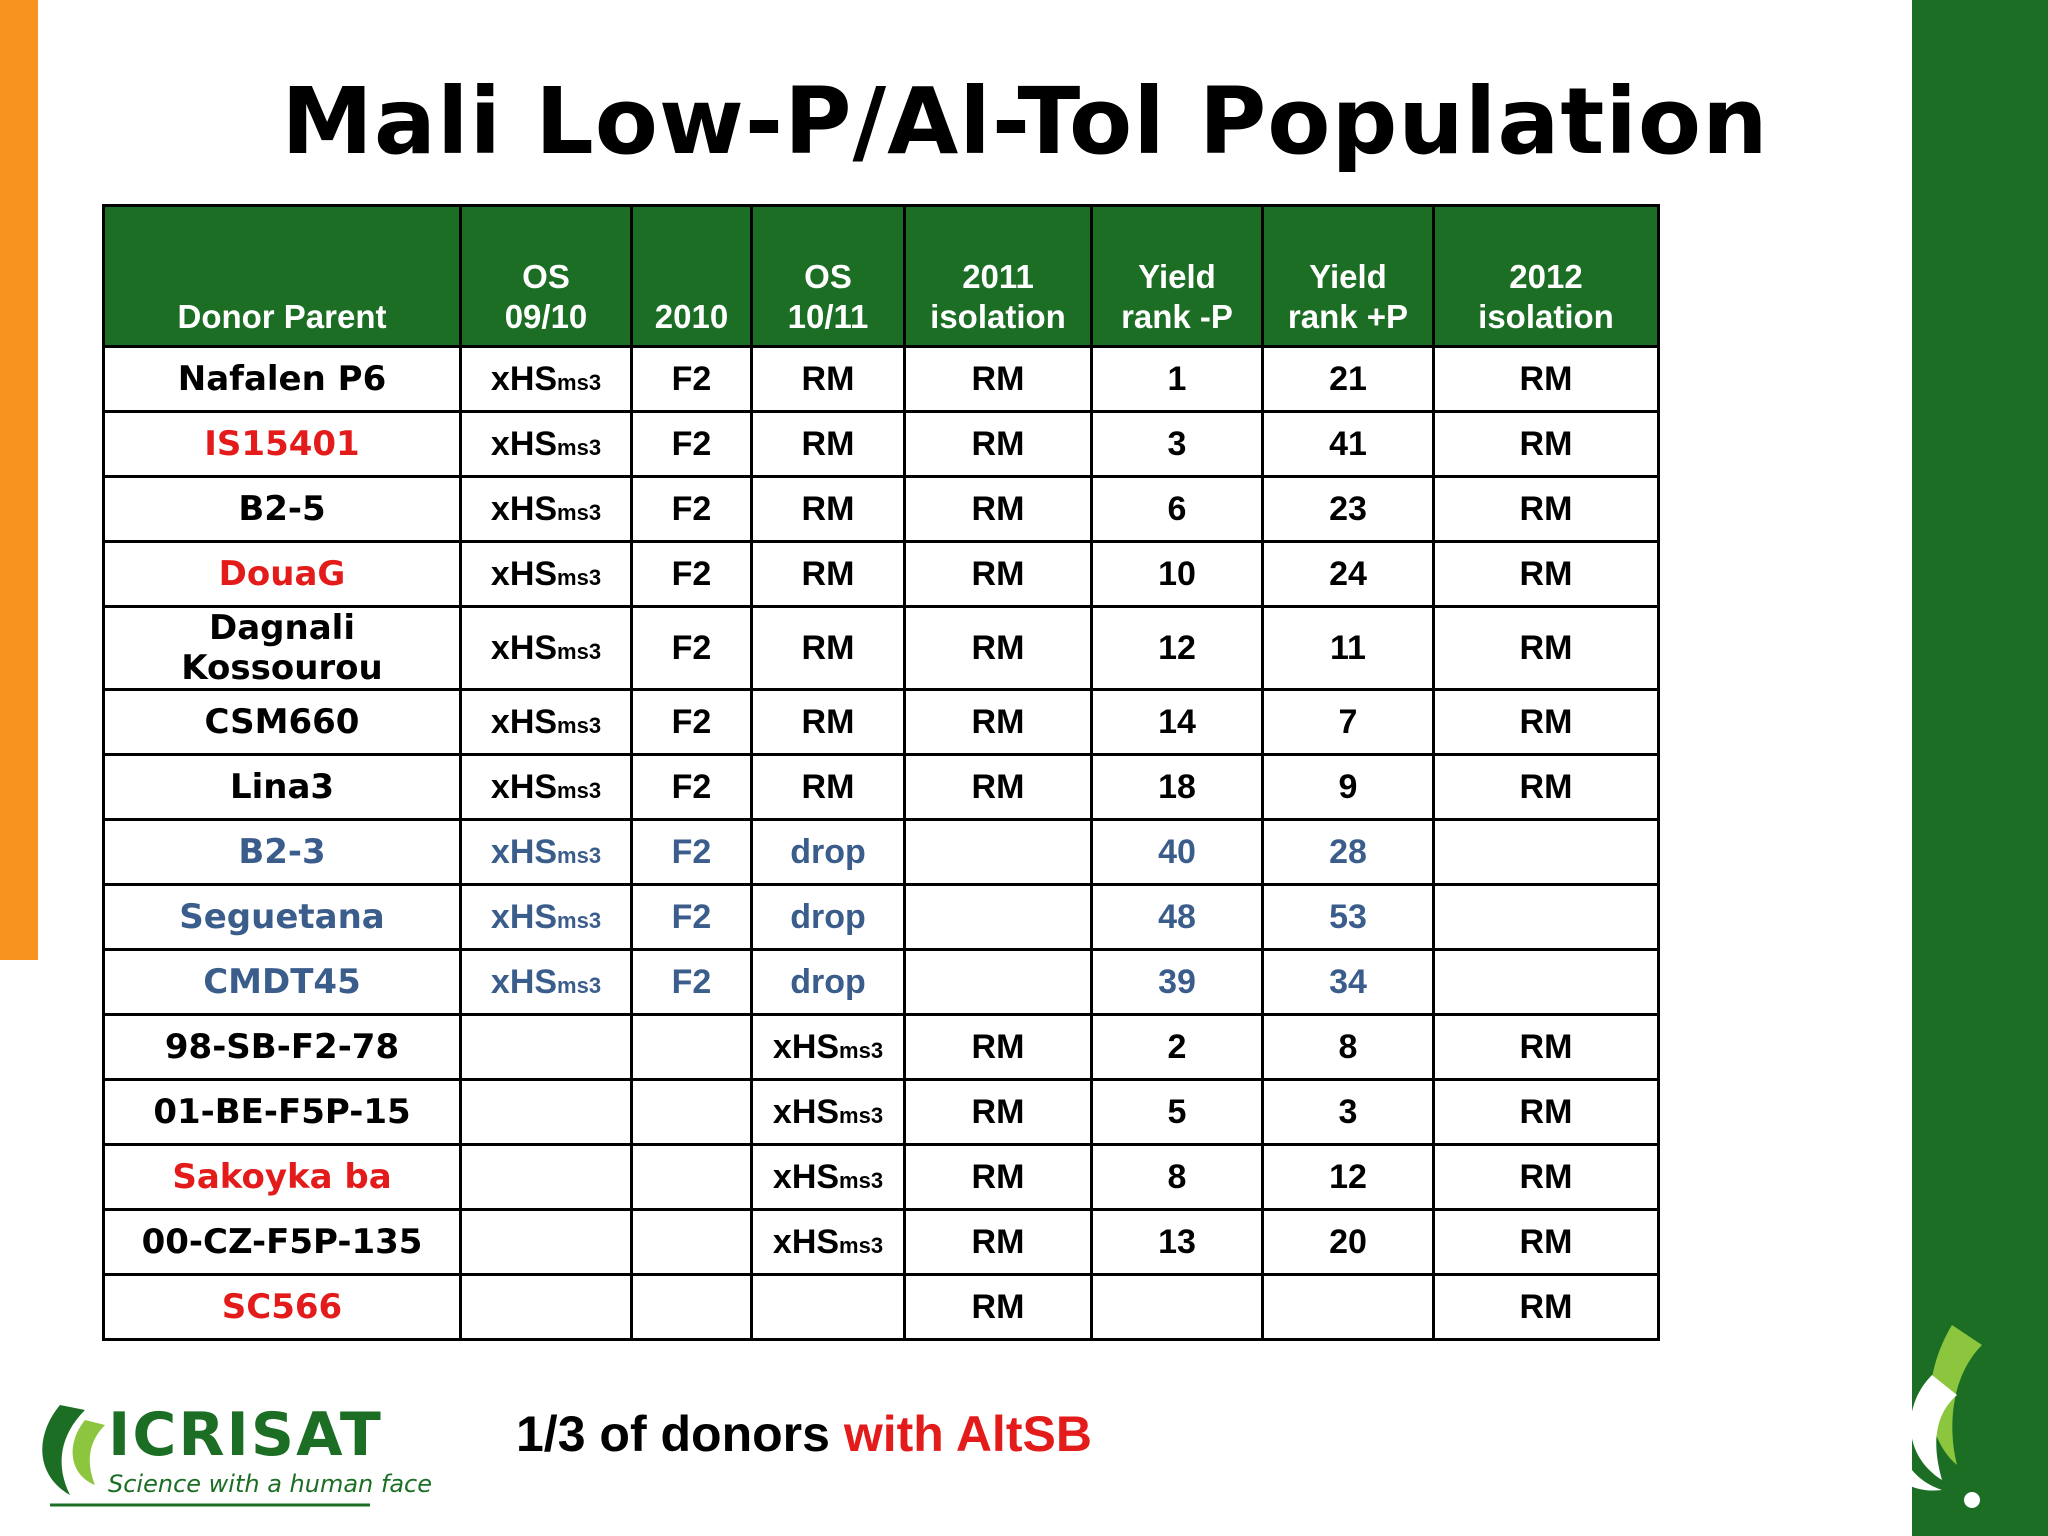 The height and width of the screenshot is (1536, 2048). I want to click on page-title: Mali Low-P/Al-Tol Population, so click(1025, 121).